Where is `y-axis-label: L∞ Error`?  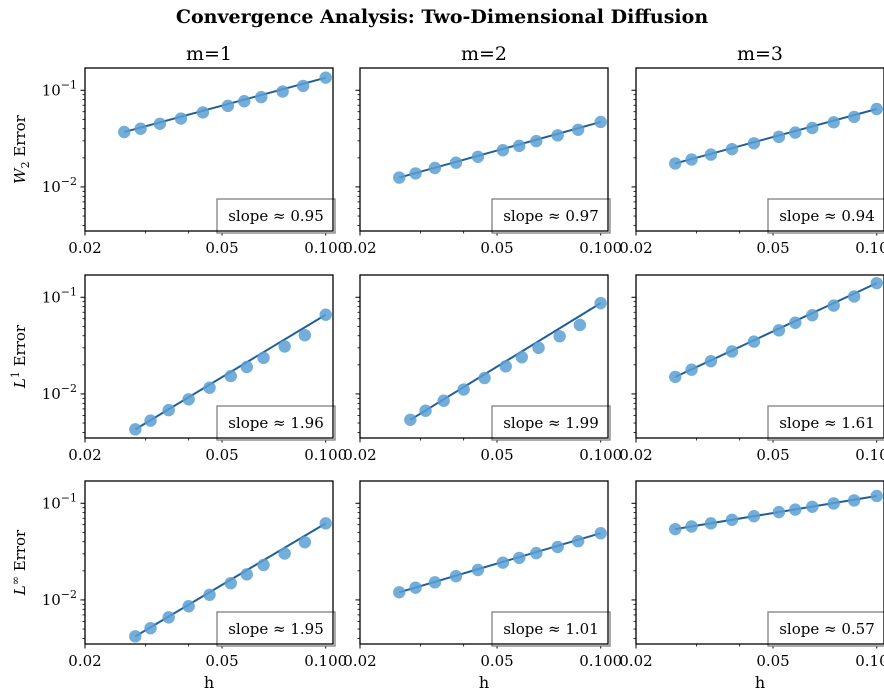
y-axis-label: L∞ Error is located at coordinates (19, 562).